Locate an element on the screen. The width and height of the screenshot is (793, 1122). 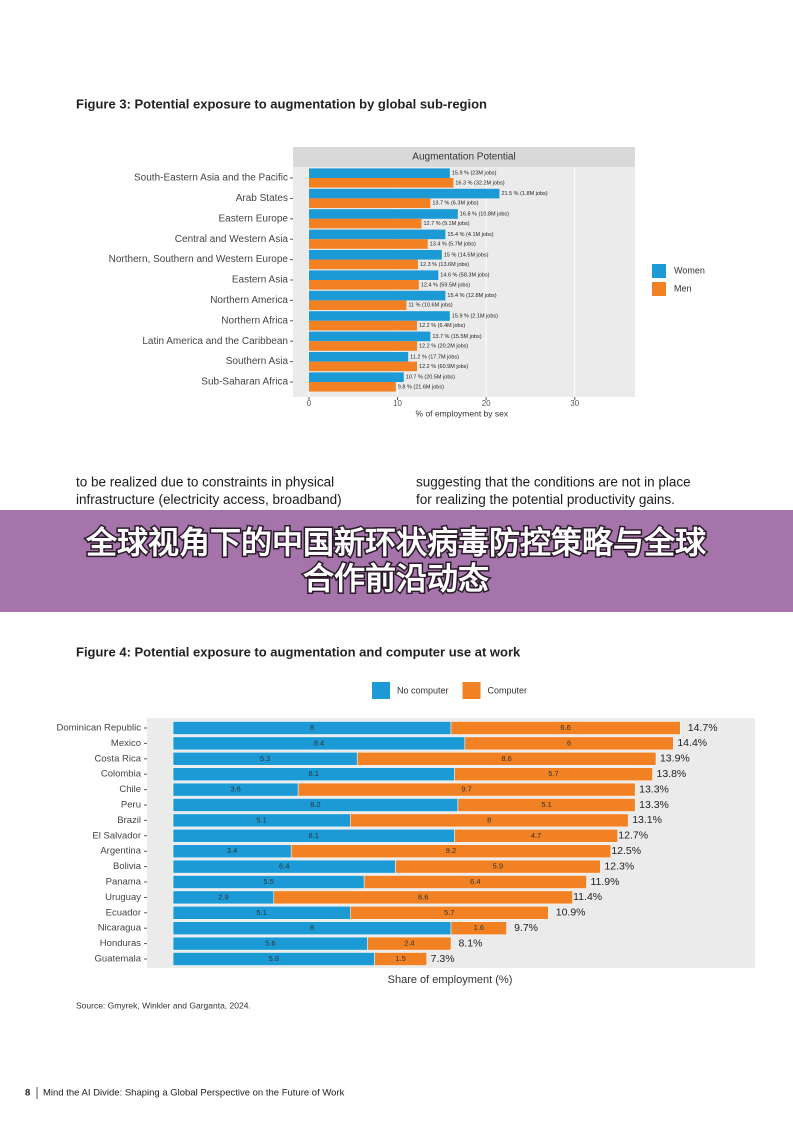
value-label: 15.9 % (2.1M jobs) is located at coordinates (475, 316).